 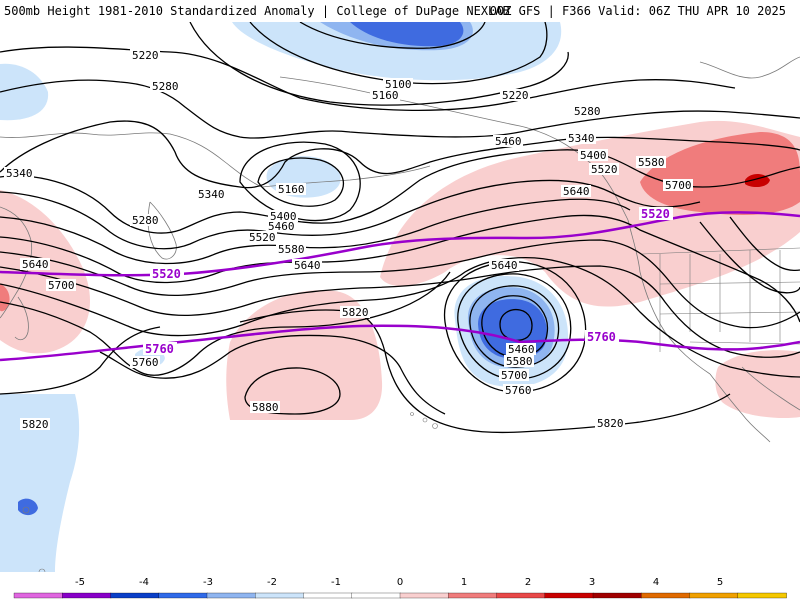 I want to click on anomaly-colorbar: -5 -4 -3 -2 -1 0 1 2 3 4 5, so click(x=400, y=586).